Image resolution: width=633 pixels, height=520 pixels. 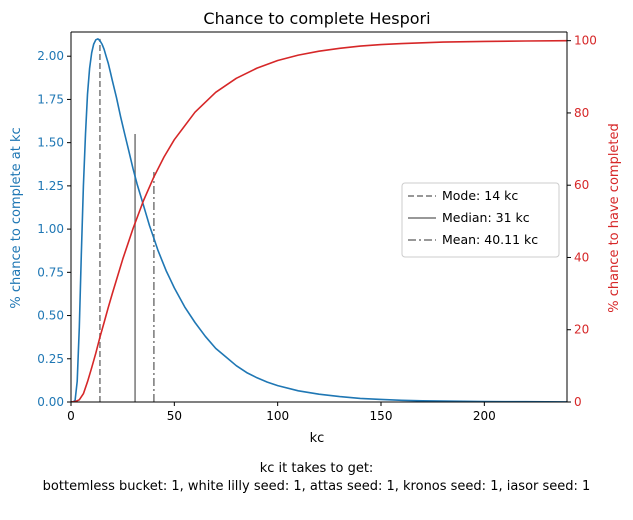 What do you see at coordinates (50, 99) in the screenshot?
I see `left-y-tick-label: 1.75` at bounding box center [50, 99].